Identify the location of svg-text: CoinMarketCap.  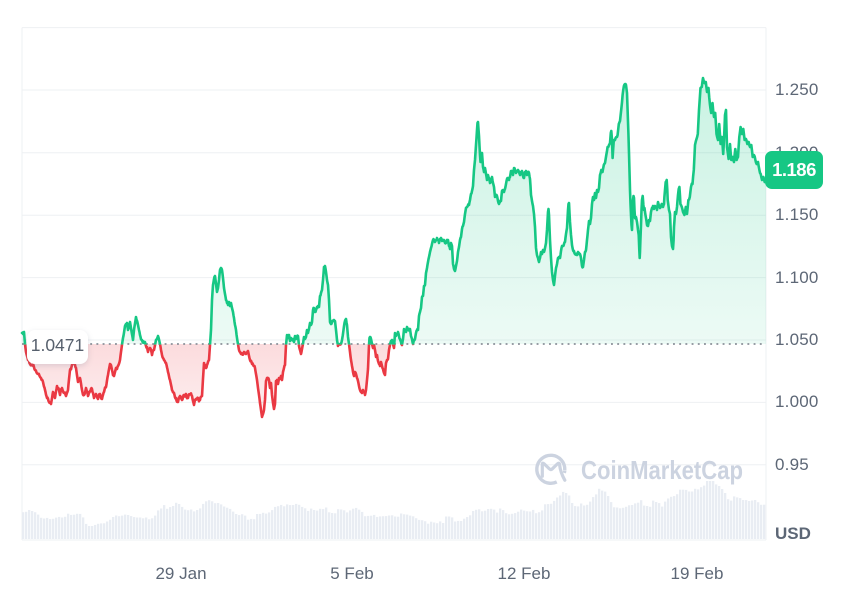
(662, 470).